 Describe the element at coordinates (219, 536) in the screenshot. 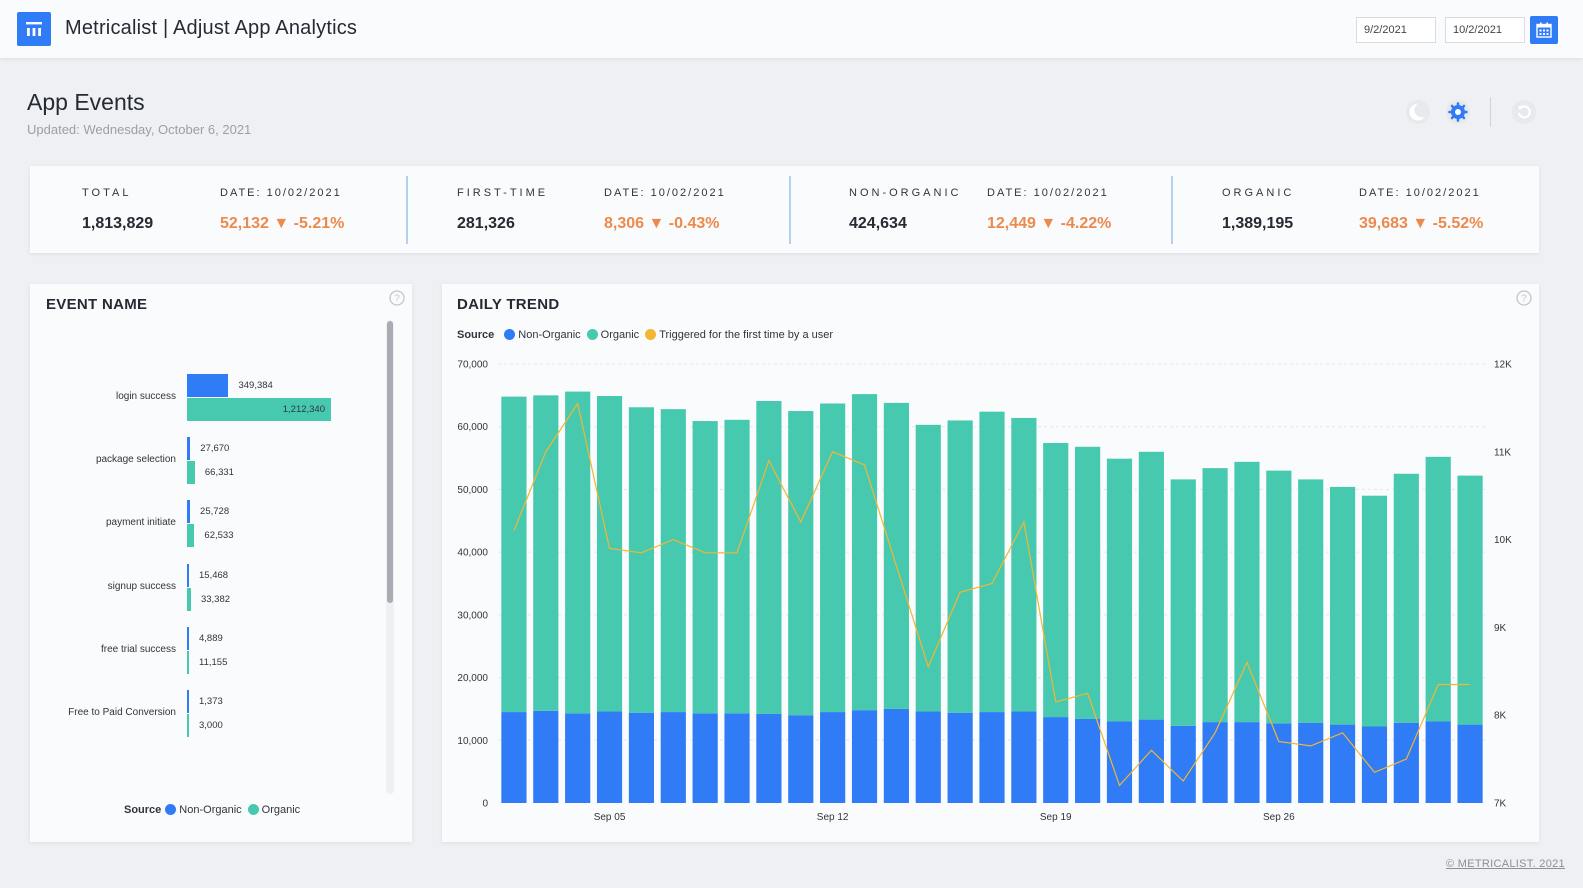

I see `event-bar-value-label: 62,533` at that location.